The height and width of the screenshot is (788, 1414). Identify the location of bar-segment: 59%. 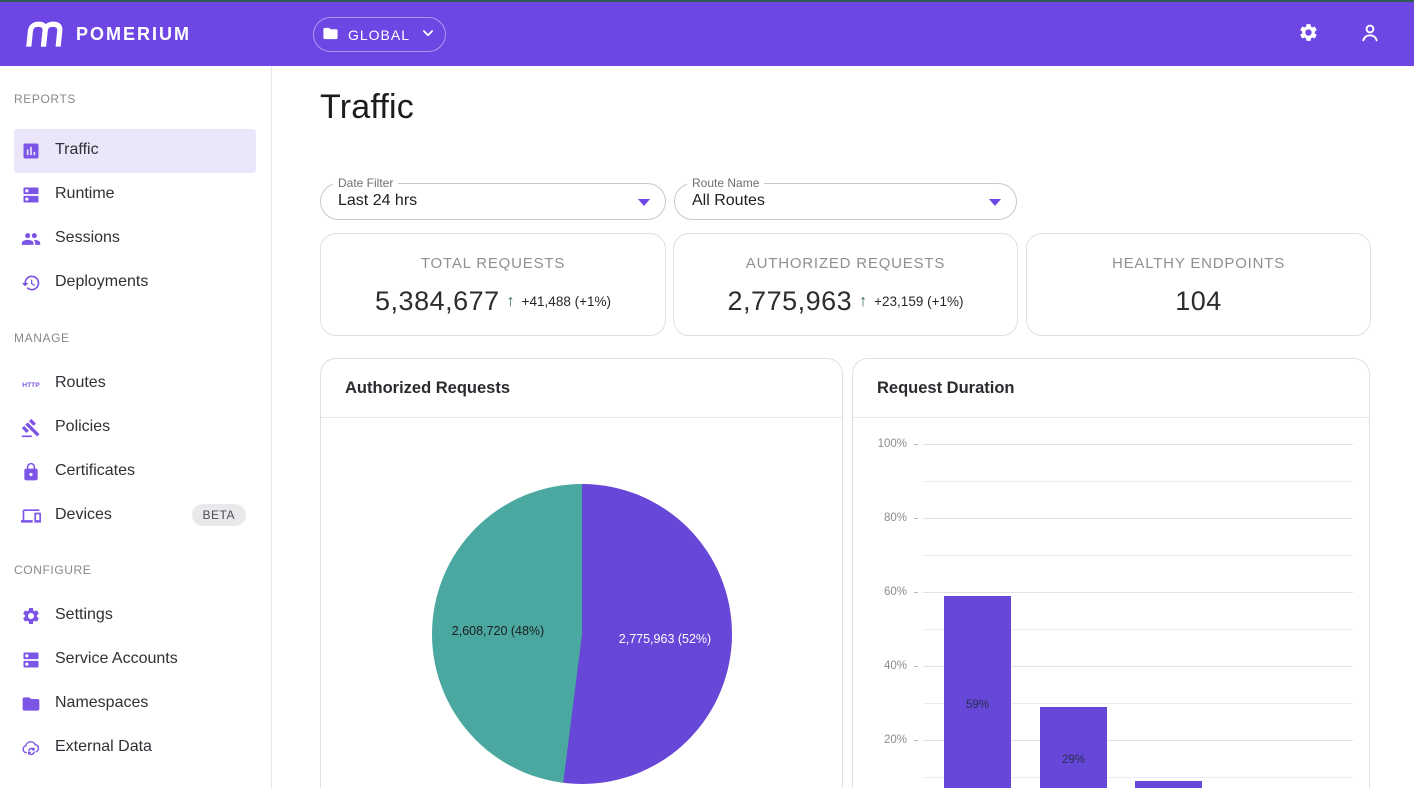
(977, 691).